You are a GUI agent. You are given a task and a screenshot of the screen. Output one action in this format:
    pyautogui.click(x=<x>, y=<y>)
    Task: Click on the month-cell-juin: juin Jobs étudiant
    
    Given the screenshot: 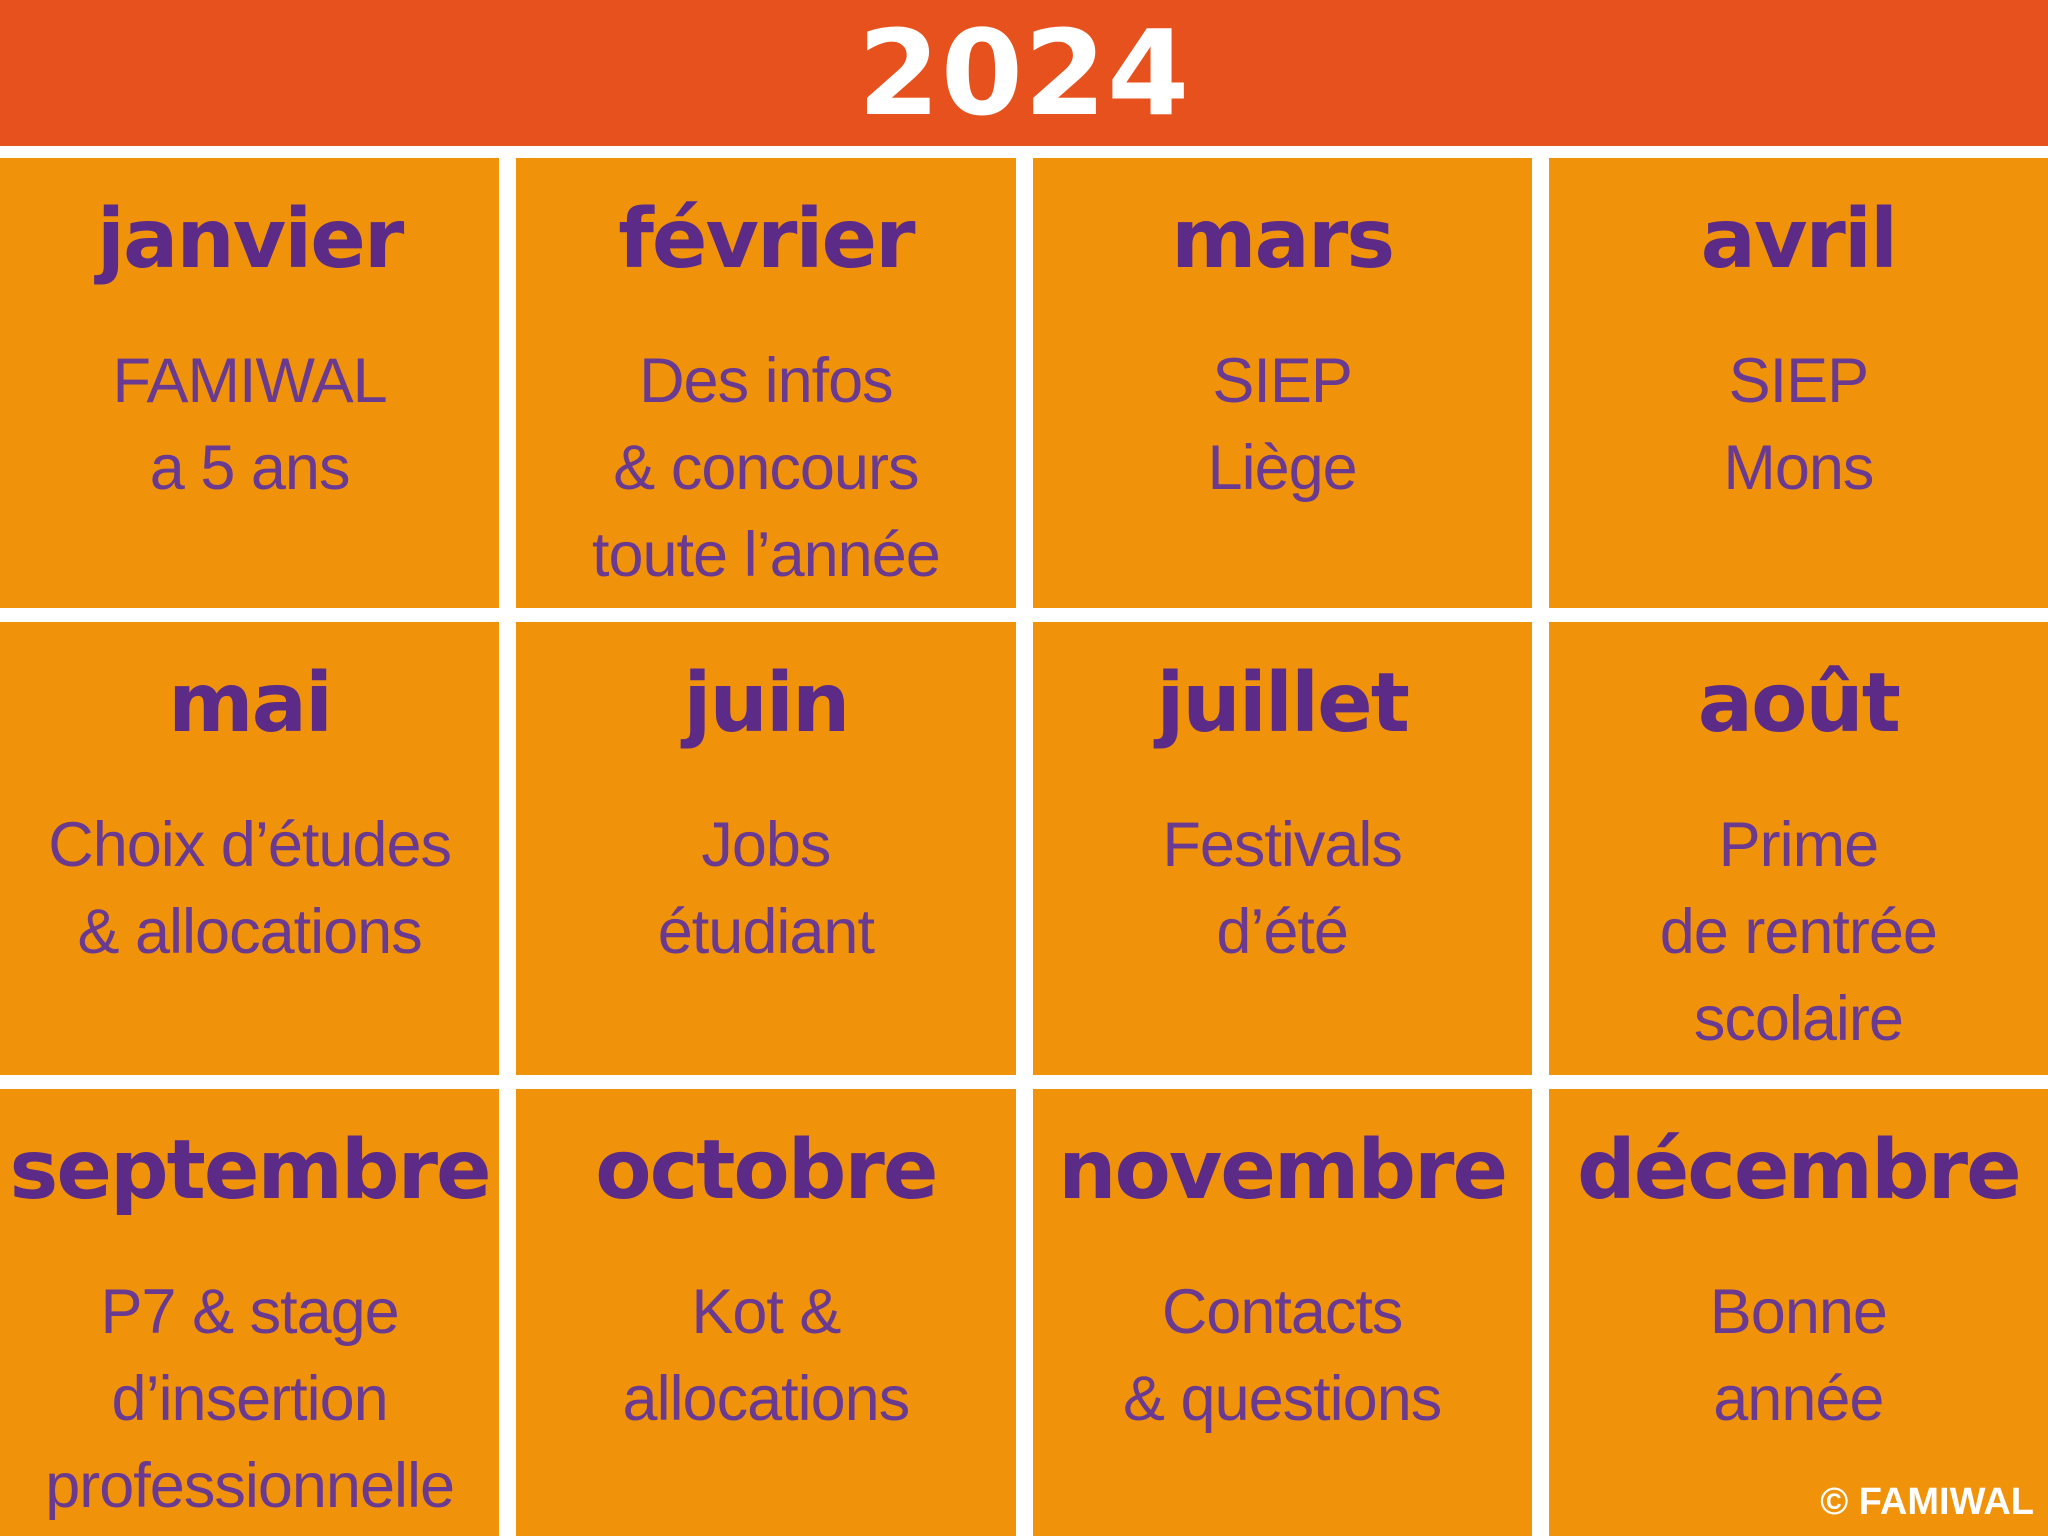 What is the action you would take?
    pyautogui.click(x=766, y=848)
    